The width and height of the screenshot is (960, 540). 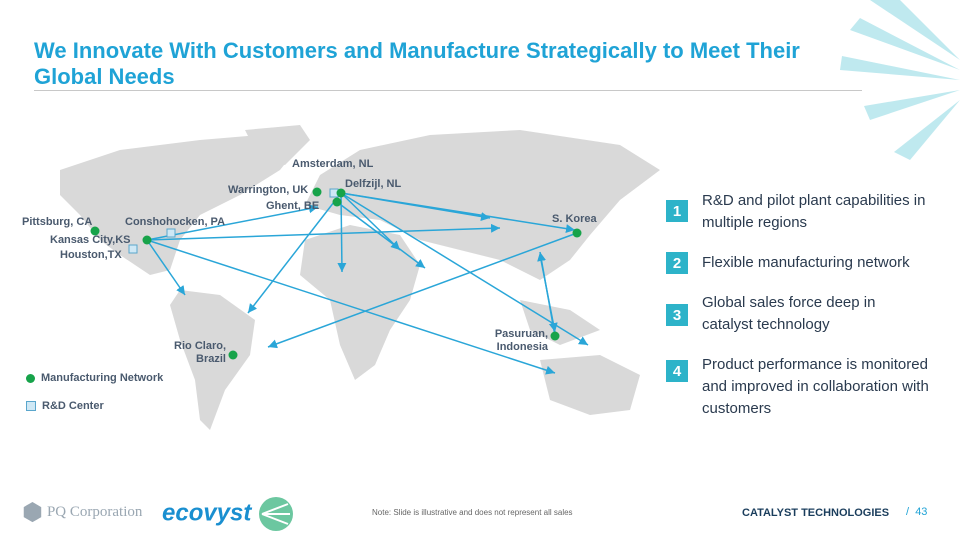 I want to click on ecovyst-logo: ecovyst, so click(x=228, y=514).